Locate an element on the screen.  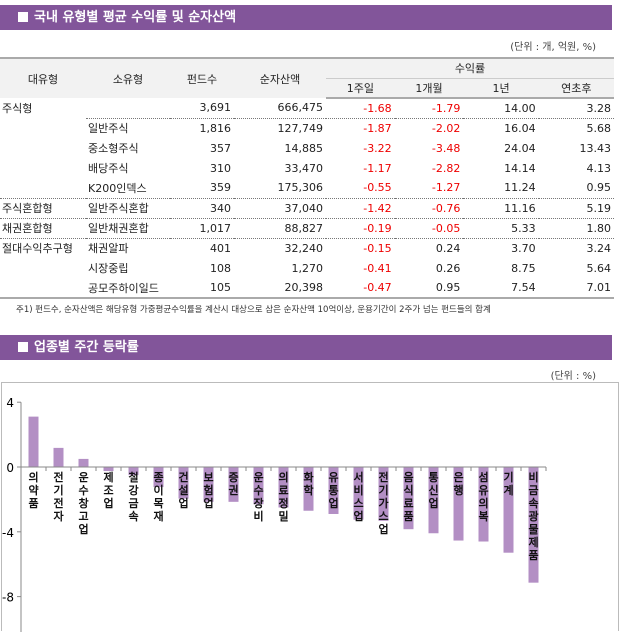
cell-m1: 0.26 is located at coordinates (448, 268).